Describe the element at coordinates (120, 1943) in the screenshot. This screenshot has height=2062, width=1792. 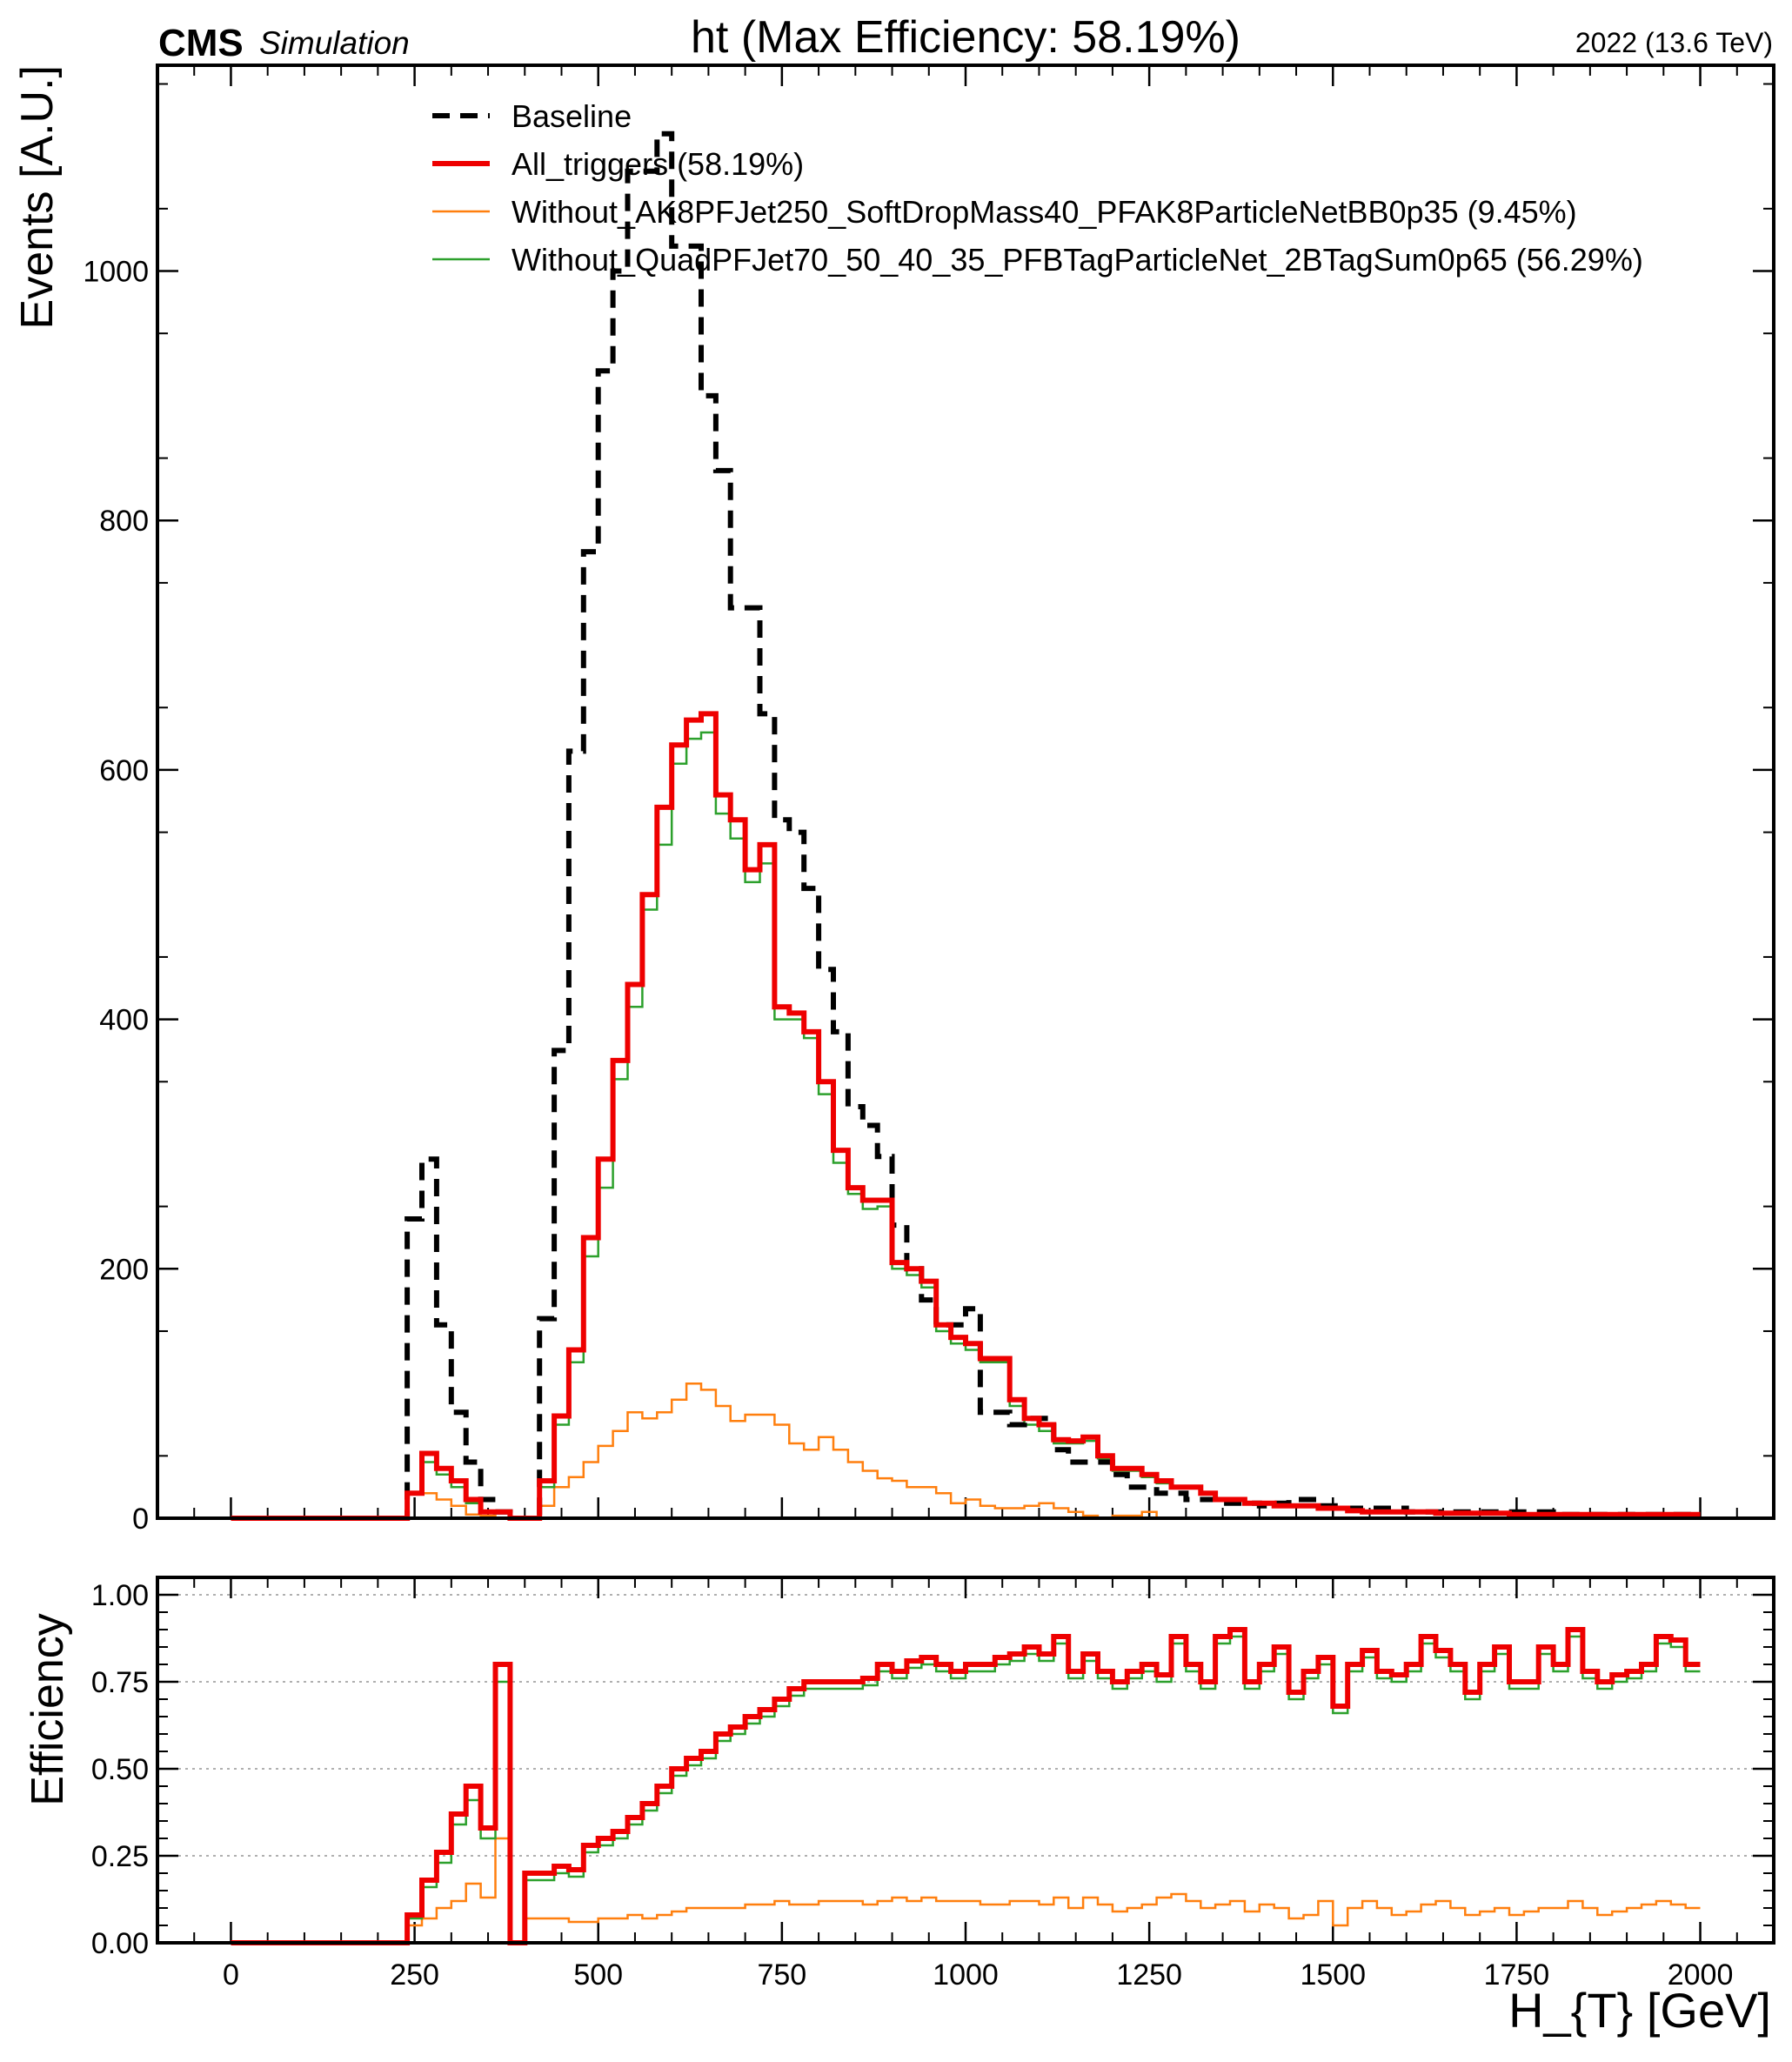
I see `bottom-y-tick-label: 0.00` at that location.